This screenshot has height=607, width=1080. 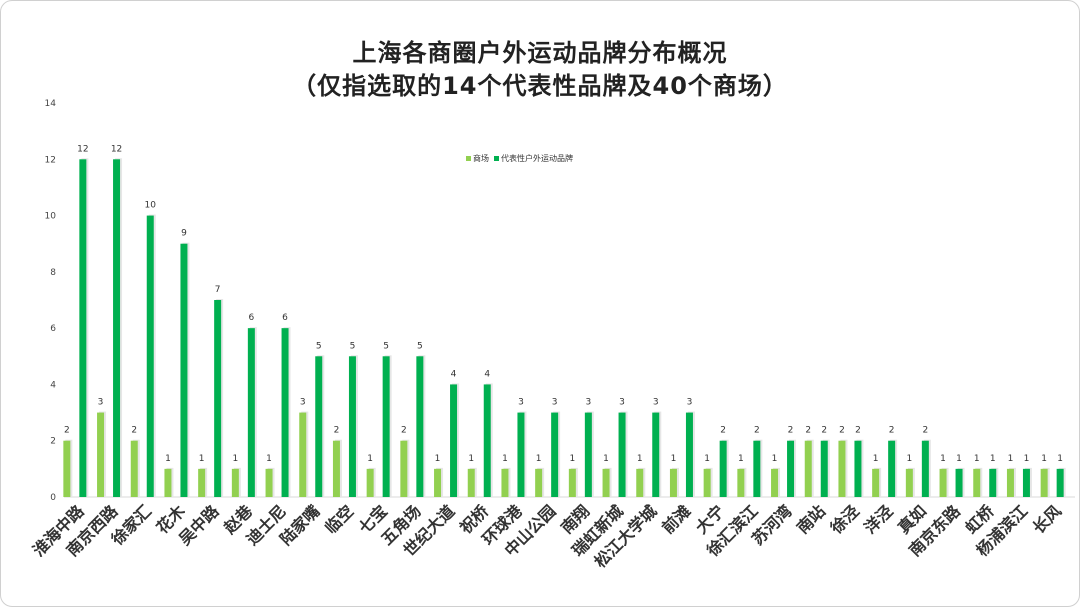 I want to click on legend-item-brand: 代表性户外运动品牌, so click(x=533, y=158).